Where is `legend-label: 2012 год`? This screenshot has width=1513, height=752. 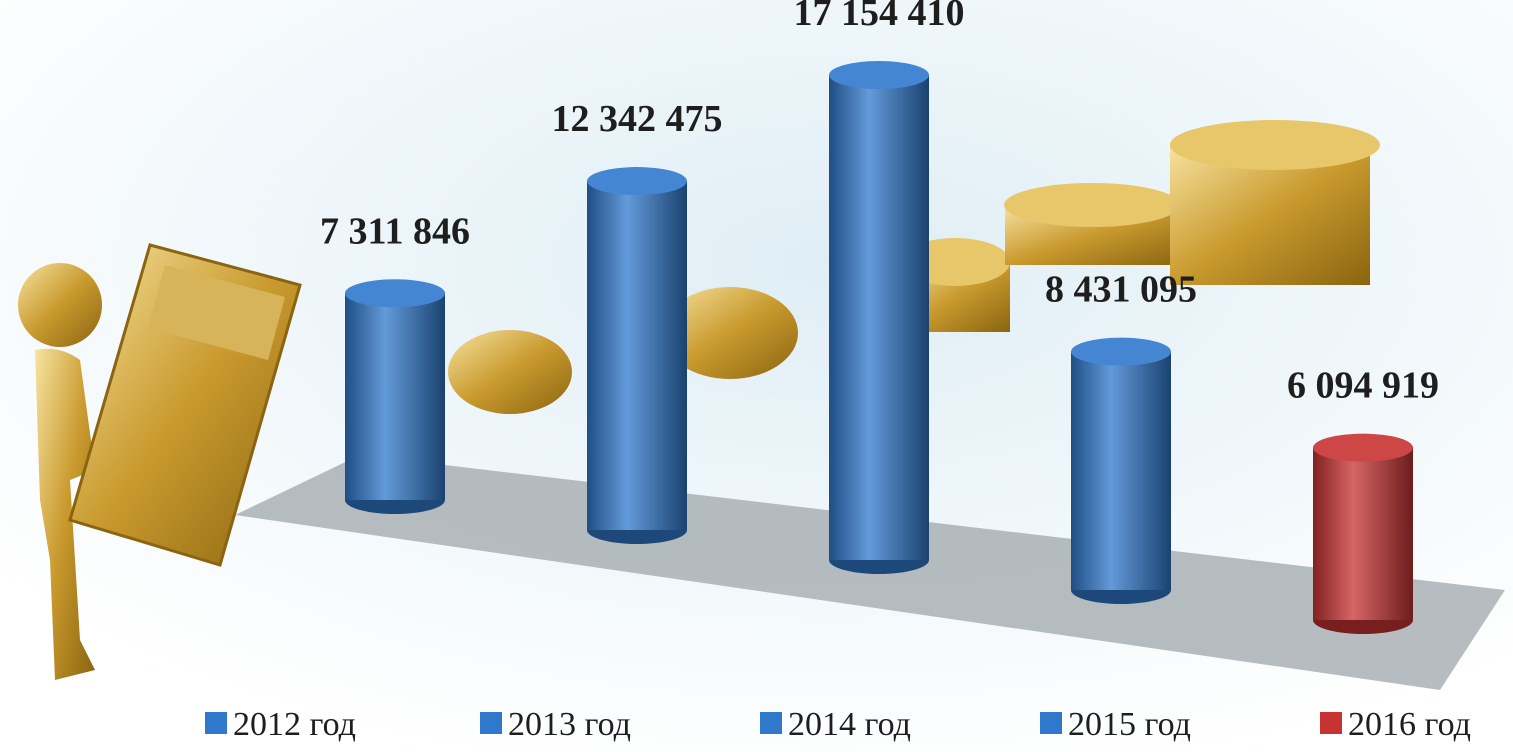 legend-label: 2012 год is located at coordinates (294, 724).